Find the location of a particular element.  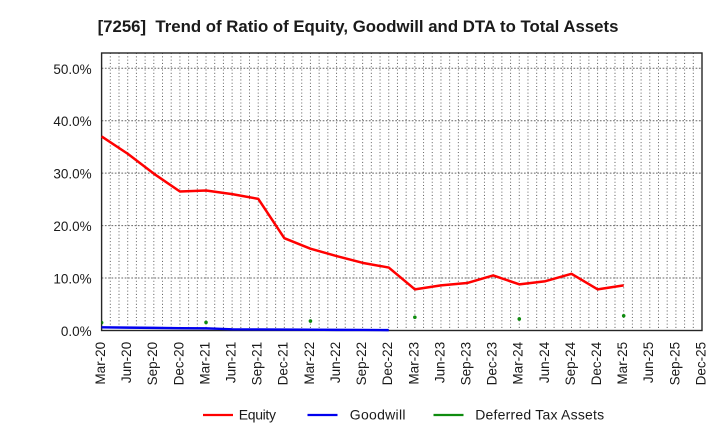

svg-text: Dec-23 is located at coordinates (492, 364).